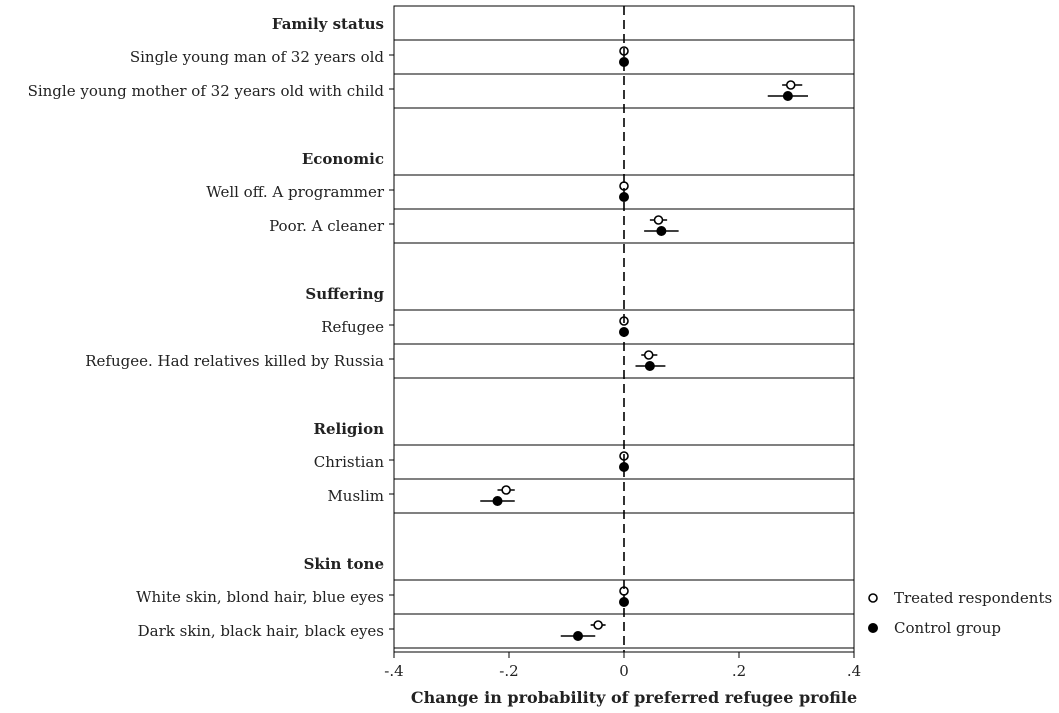 The image size is (1059, 713). I want to click on x-tick-label: -.2, so click(508, 671).